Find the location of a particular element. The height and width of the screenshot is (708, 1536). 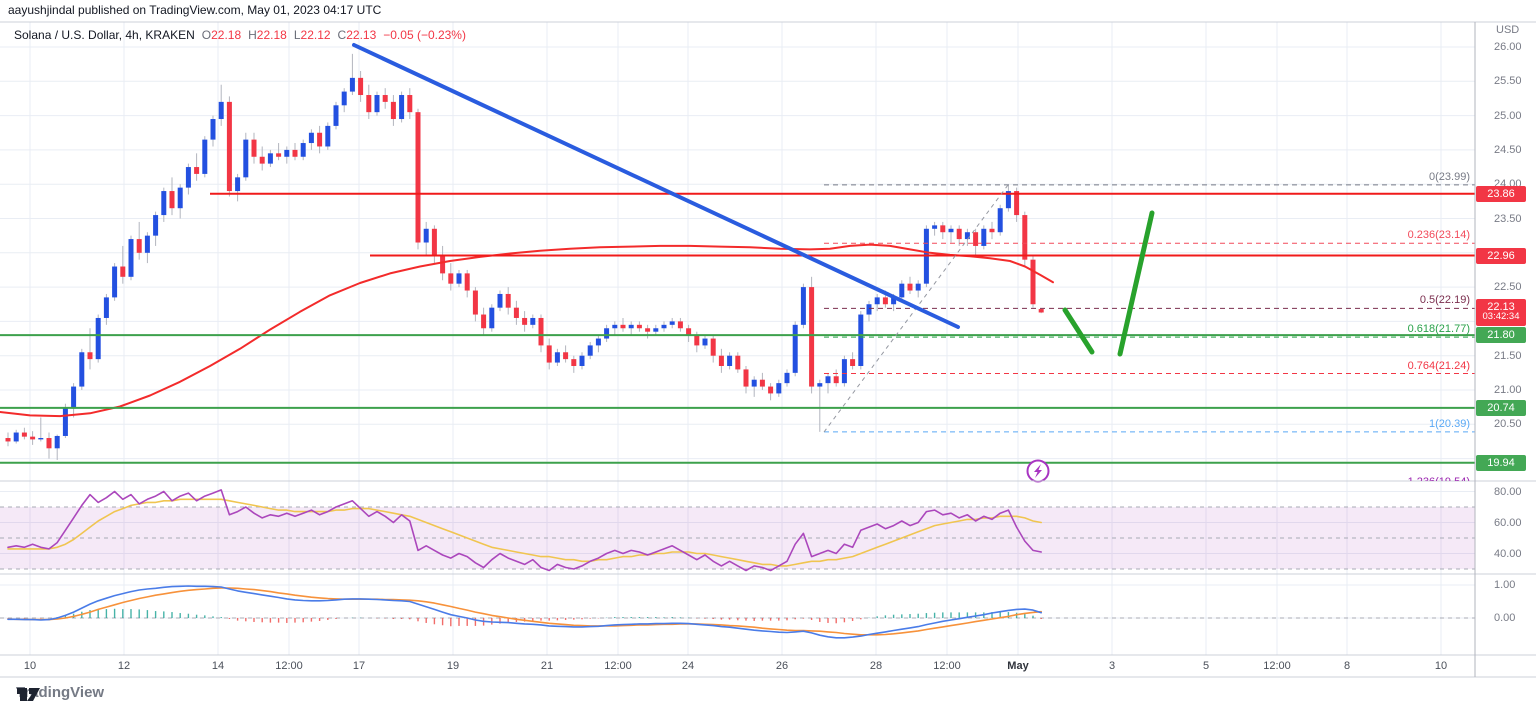

lightning-marker is located at coordinates (1038, 471).